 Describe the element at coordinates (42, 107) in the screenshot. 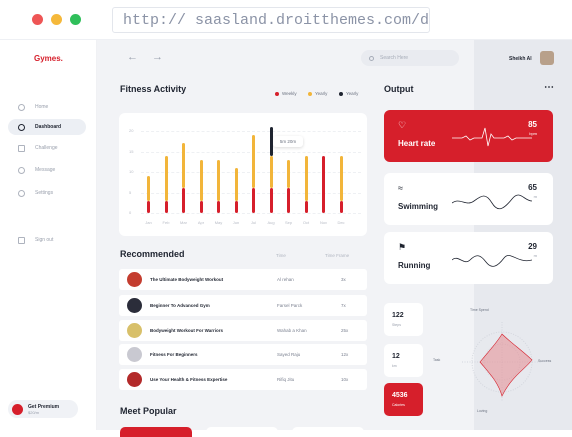

I see `sidebar-item-label: Home` at that location.